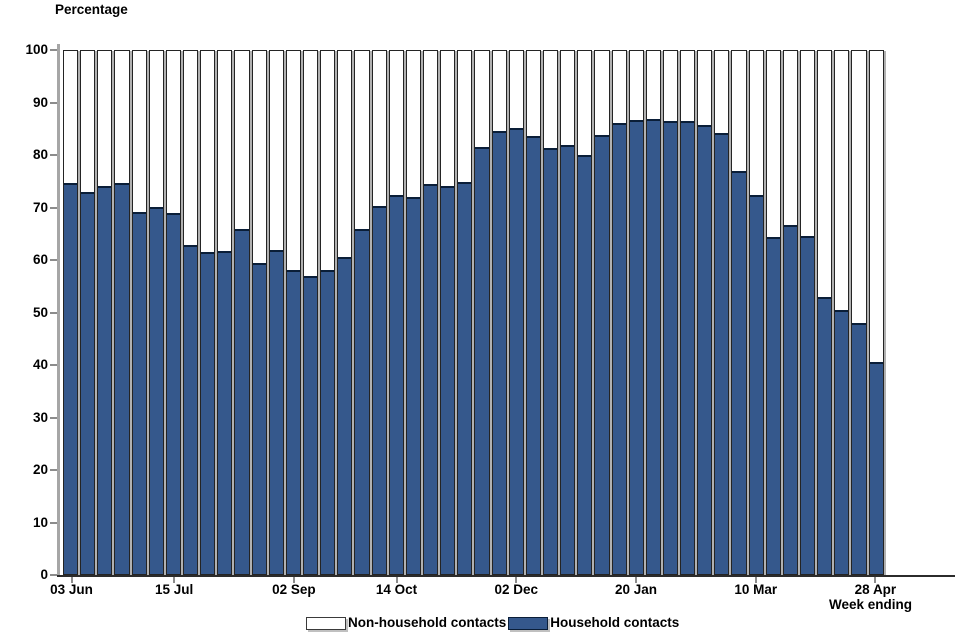  Describe the element at coordinates (40, 417) in the screenshot. I see `y-tick-label: 30` at that location.